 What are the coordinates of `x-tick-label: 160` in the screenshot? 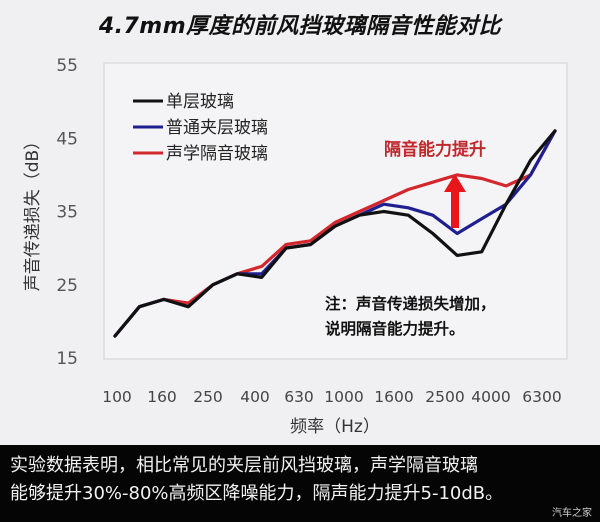 It's located at (162, 397).